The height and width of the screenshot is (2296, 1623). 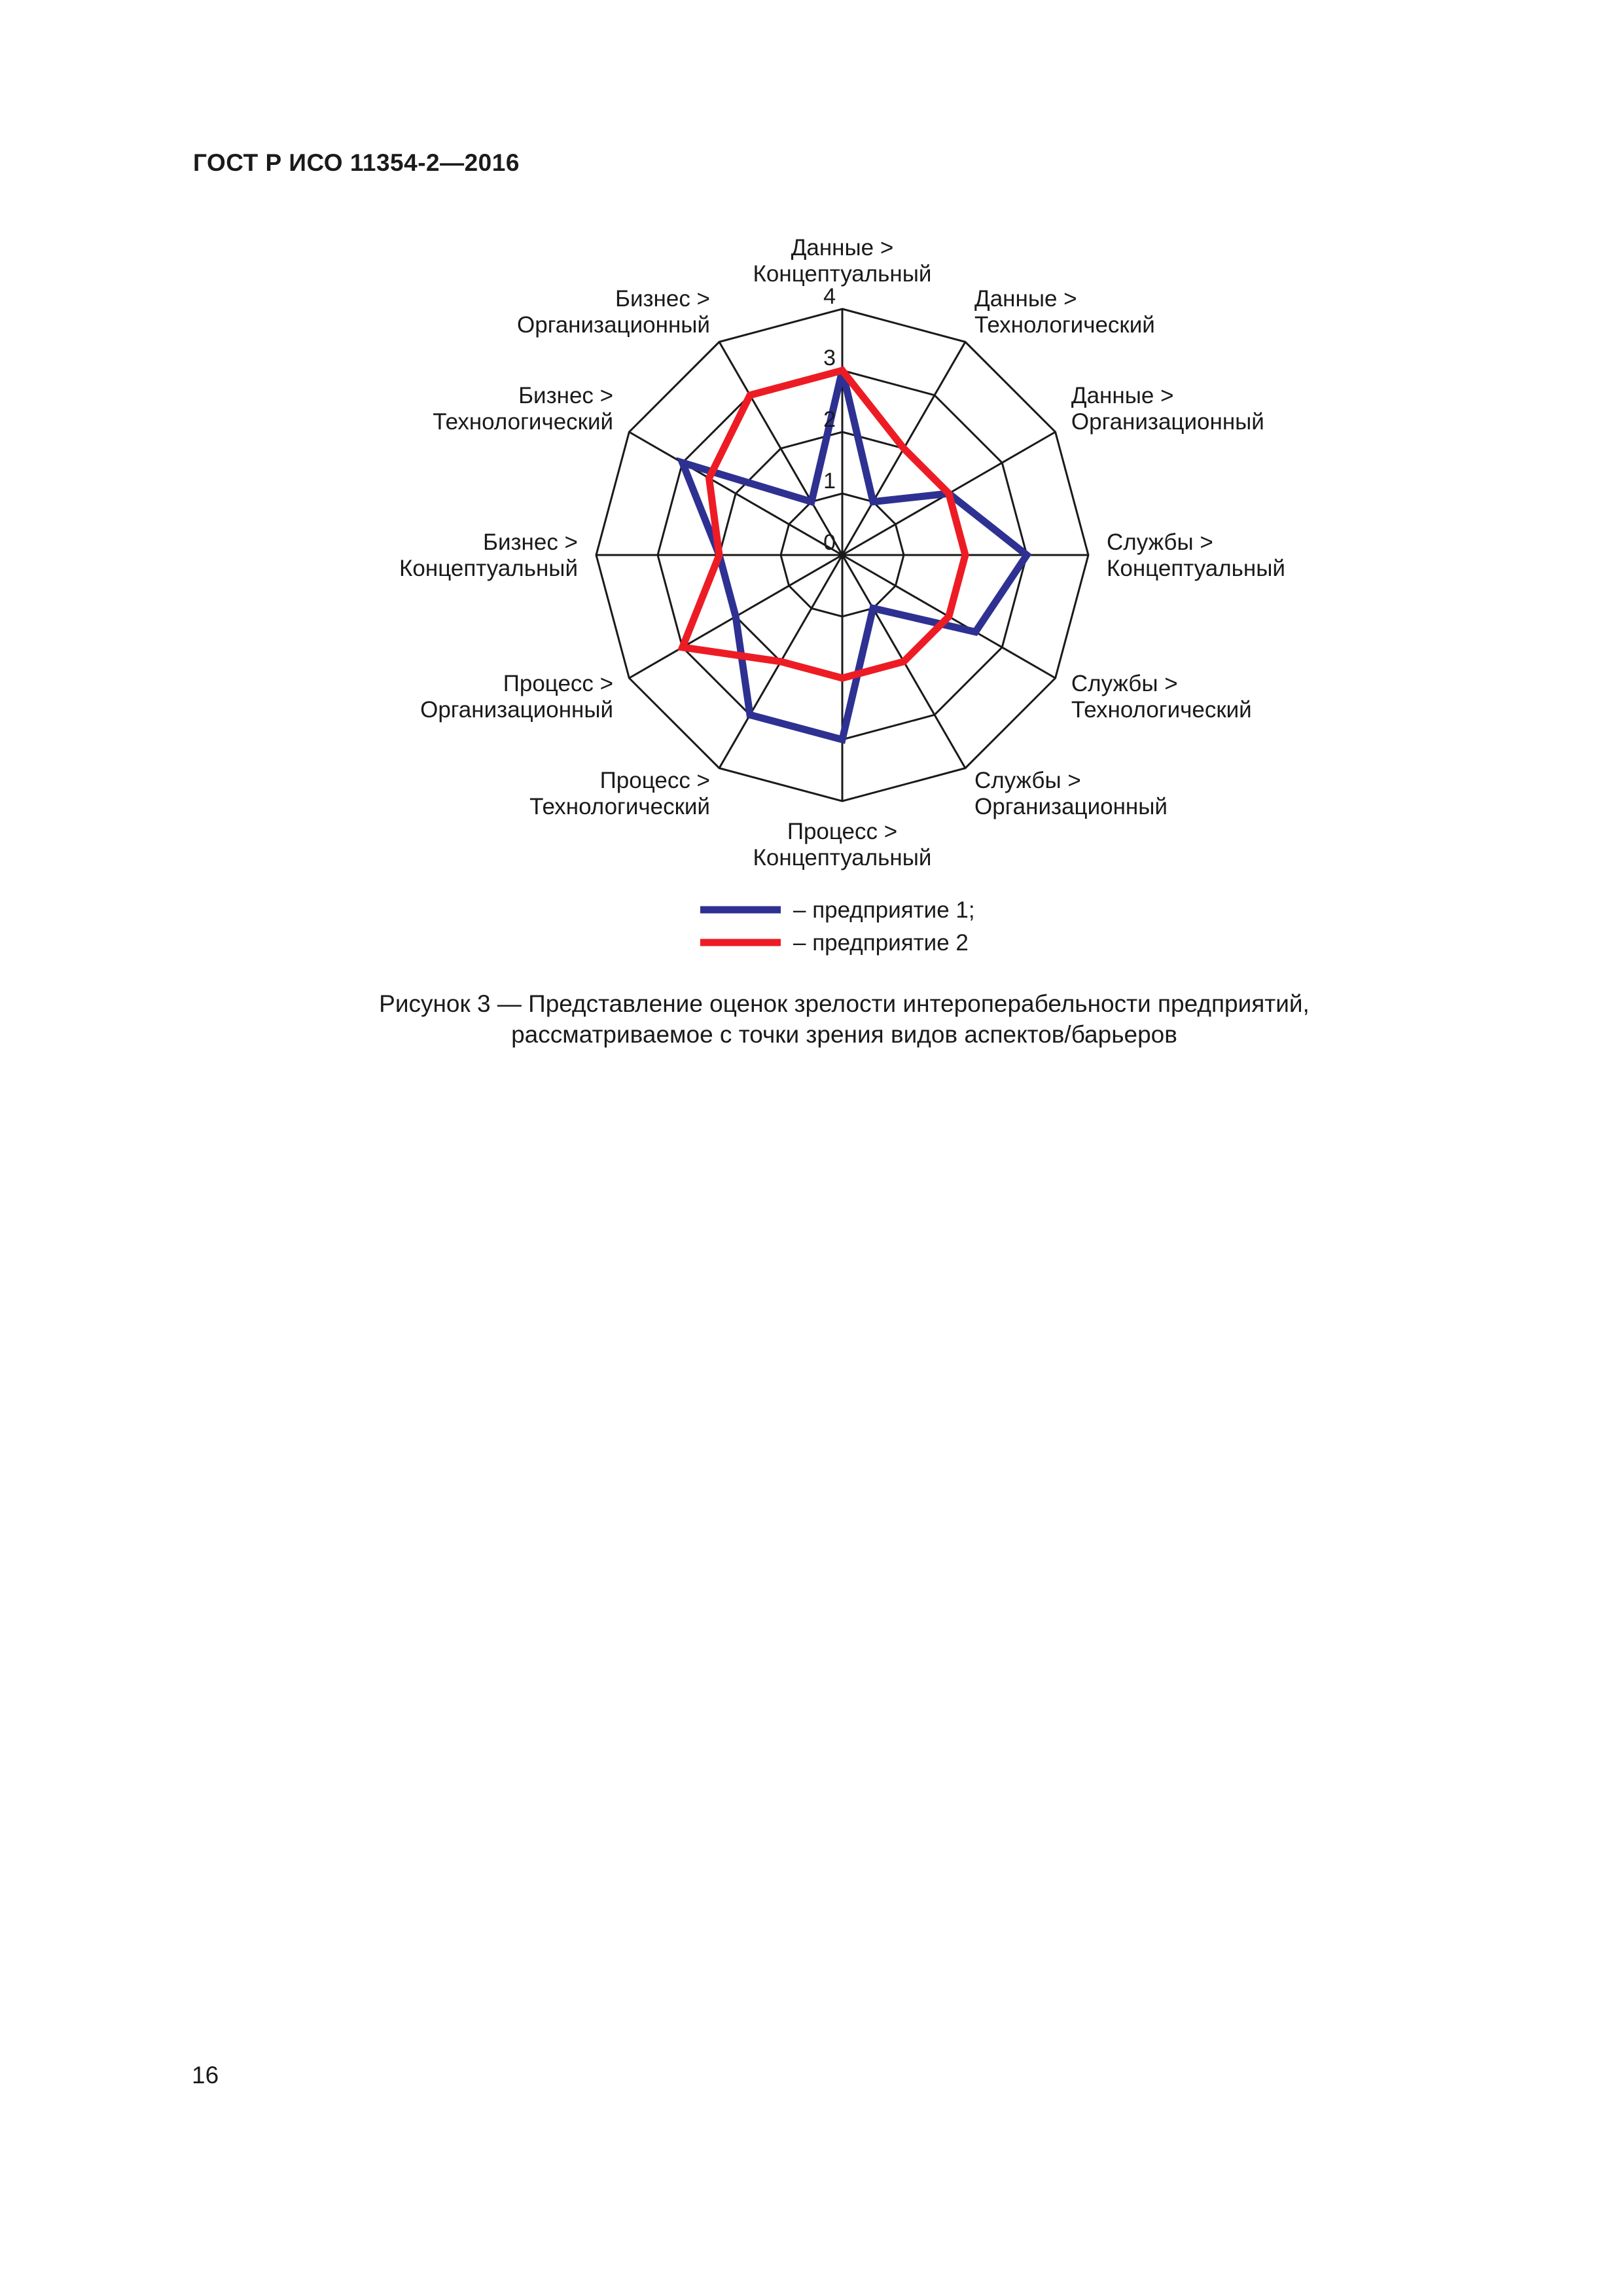 What do you see at coordinates (655, 780) in the screenshot?
I see `axis-label-8-line-1: Процесс >` at bounding box center [655, 780].